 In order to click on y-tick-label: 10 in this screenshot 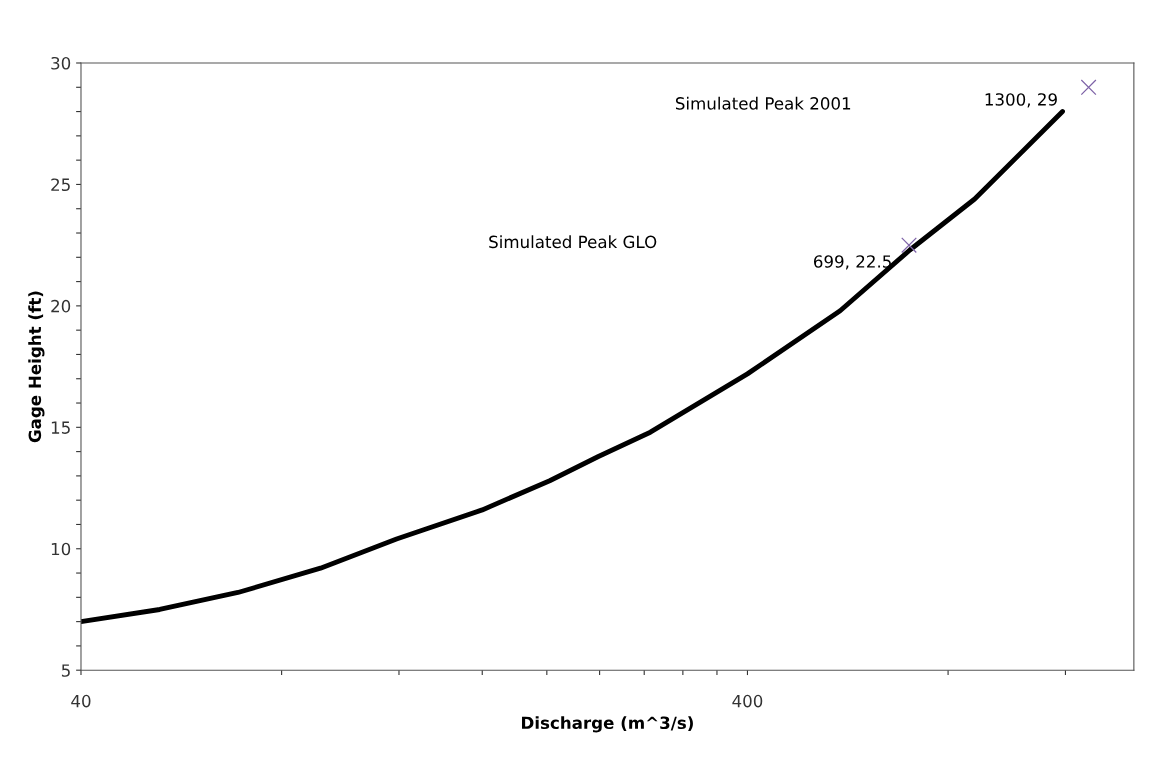, I will do `click(61, 549)`.